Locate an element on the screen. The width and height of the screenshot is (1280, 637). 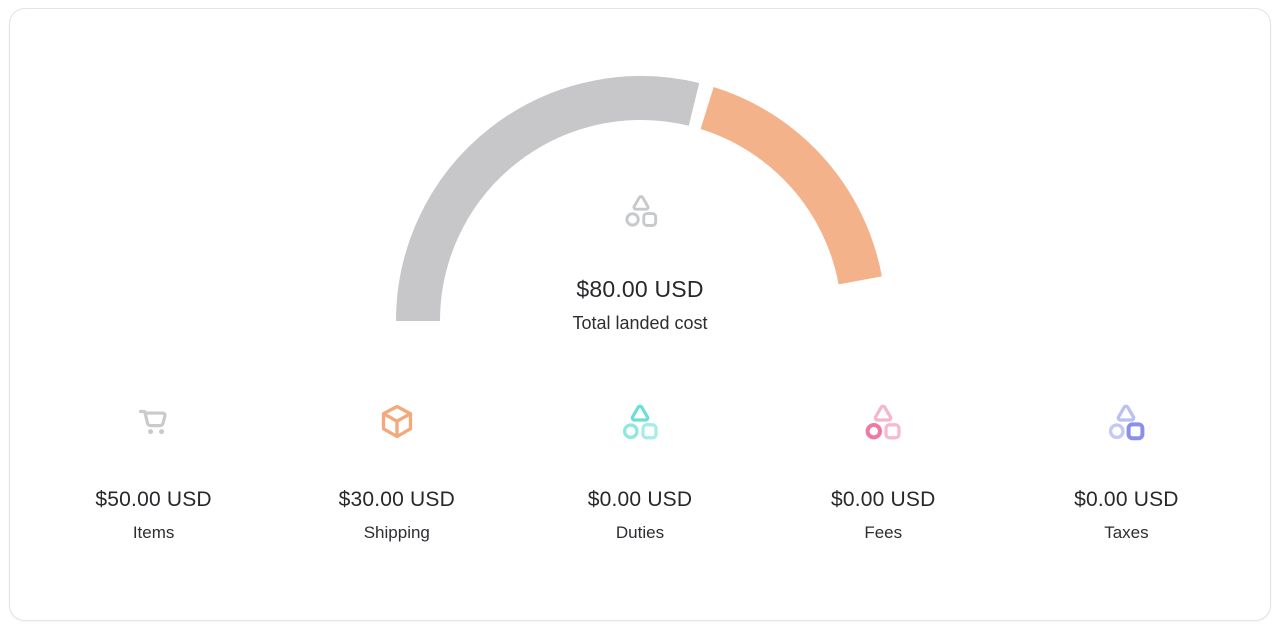
package-outline is located at coordinates (396, 421).